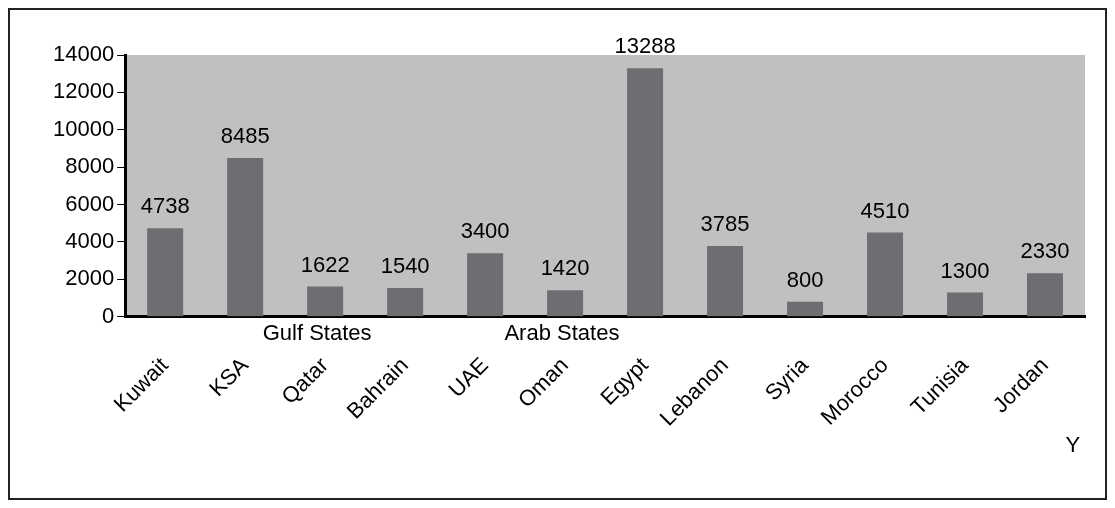 The image size is (1115, 508). What do you see at coordinates (317, 332) in the screenshot?
I see `text: Gulf States` at bounding box center [317, 332].